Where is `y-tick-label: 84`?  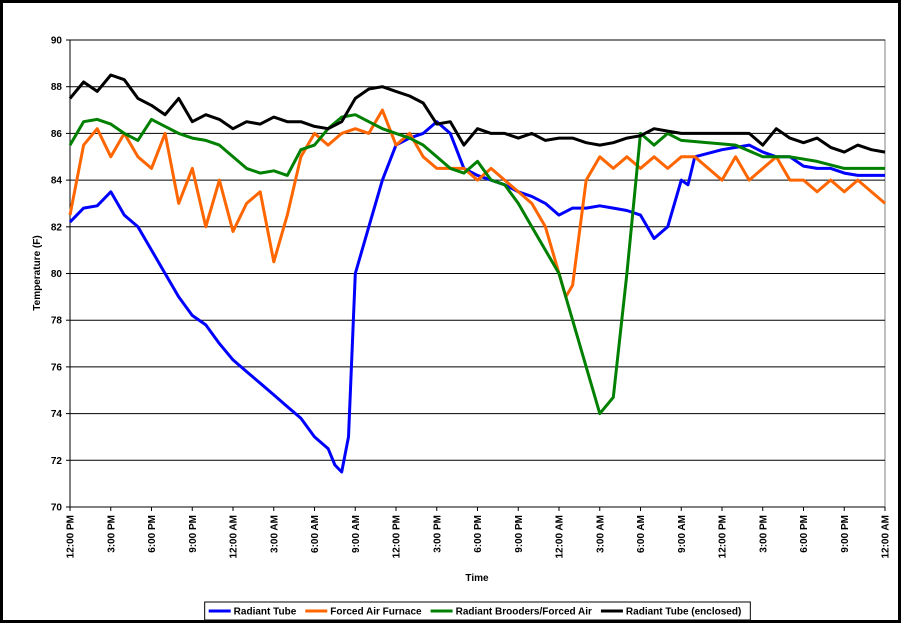 y-tick-label: 84 is located at coordinates (57, 181).